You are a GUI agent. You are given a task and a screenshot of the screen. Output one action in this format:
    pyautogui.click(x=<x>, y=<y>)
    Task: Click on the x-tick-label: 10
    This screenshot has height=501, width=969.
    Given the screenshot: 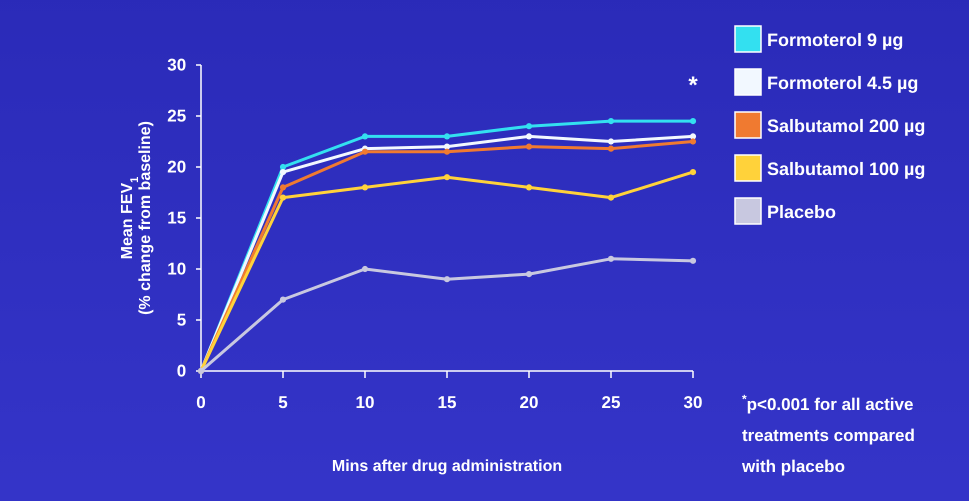 What is the action you would take?
    pyautogui.click(x=365, y=402)
    